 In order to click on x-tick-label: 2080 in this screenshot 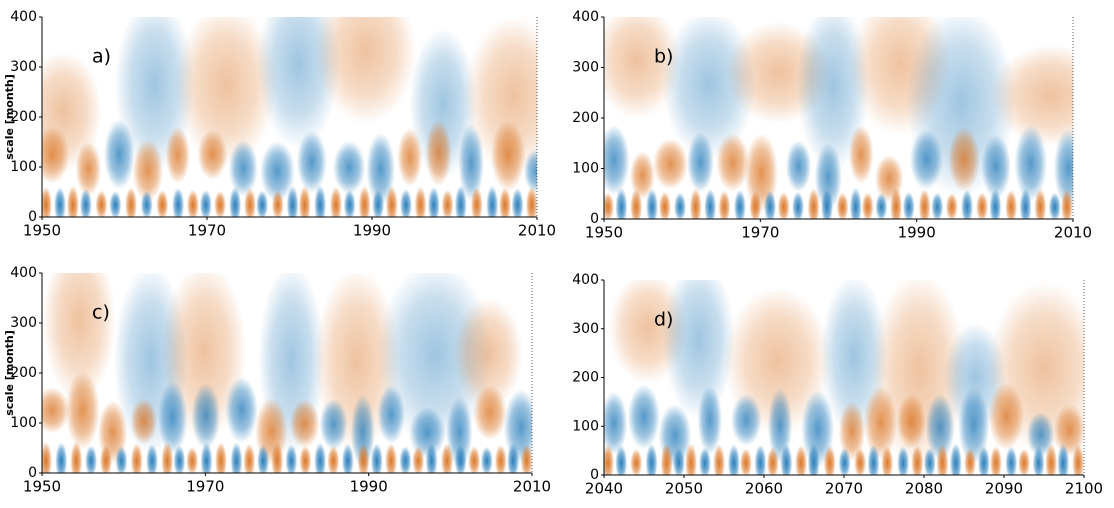, I will do `click(924, 489)`.